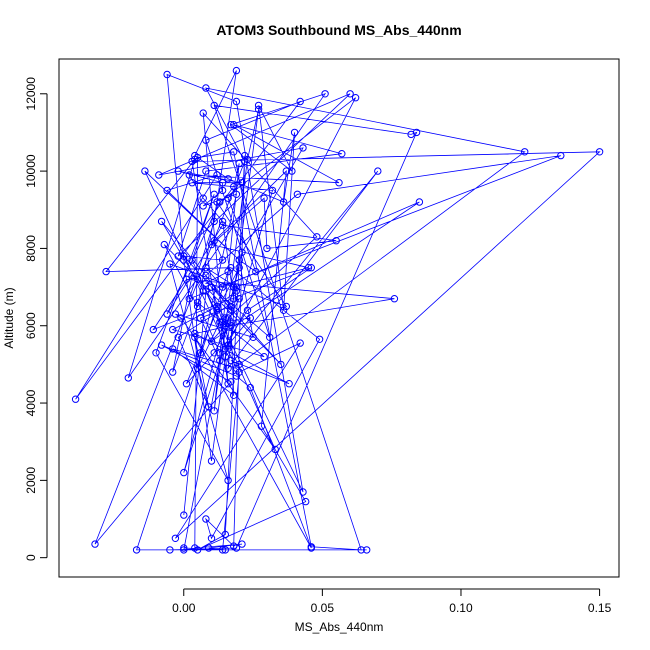  I want to click on x-tick-label: 0.00, so click(184, 608).